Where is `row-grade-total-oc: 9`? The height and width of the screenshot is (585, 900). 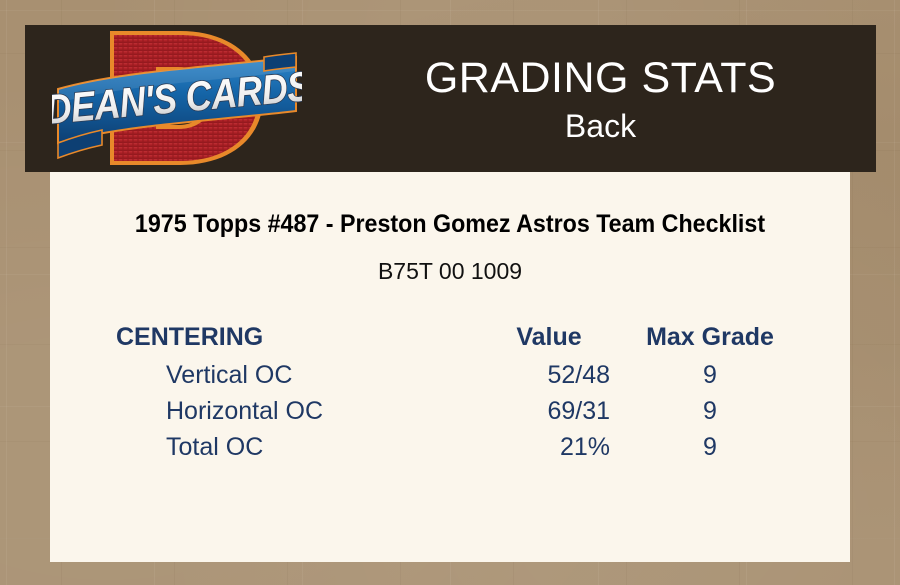
row-grade-total-oc: 9 is located at coordinates (710, 447).